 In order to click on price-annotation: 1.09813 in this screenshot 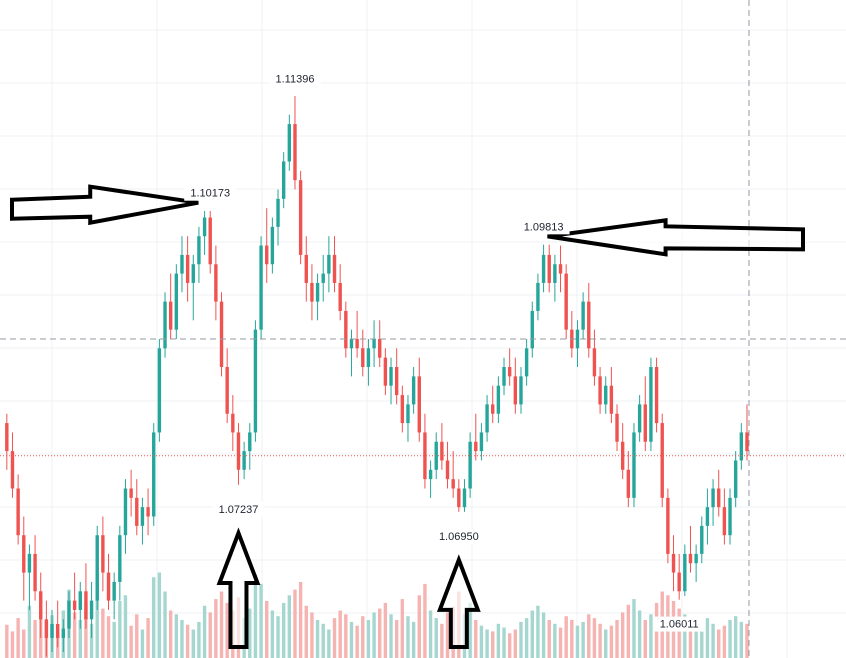, I will do `click(543, 227)`.